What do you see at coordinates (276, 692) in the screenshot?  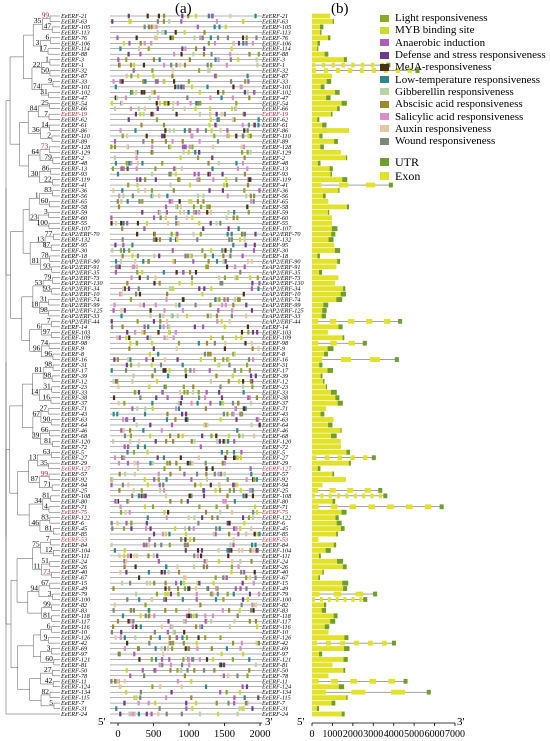 I see `gene-label: EeERF-134` at bounding box center [276, 692].